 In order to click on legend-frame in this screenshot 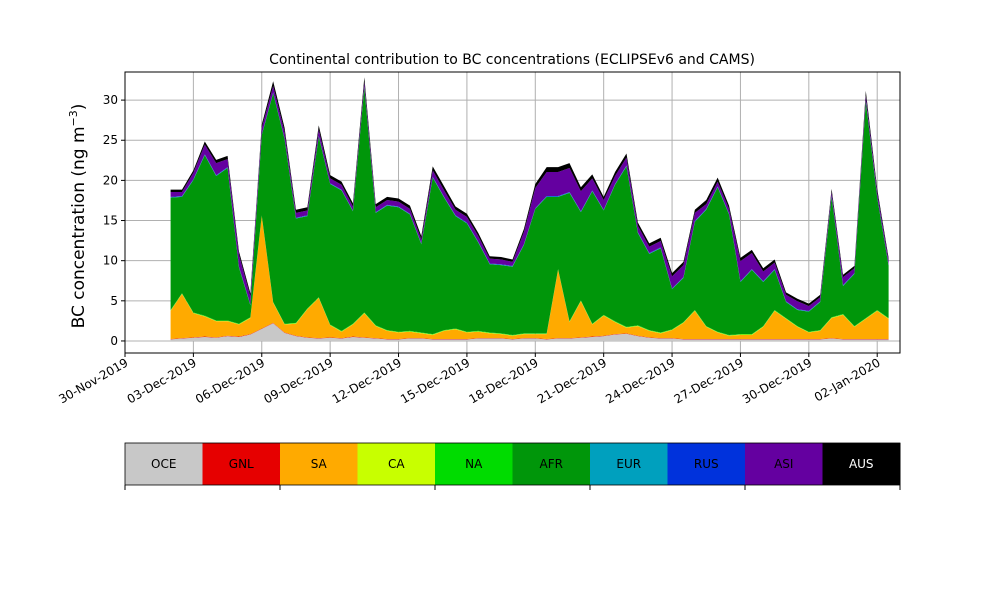, I will do `click(512, 464)`.